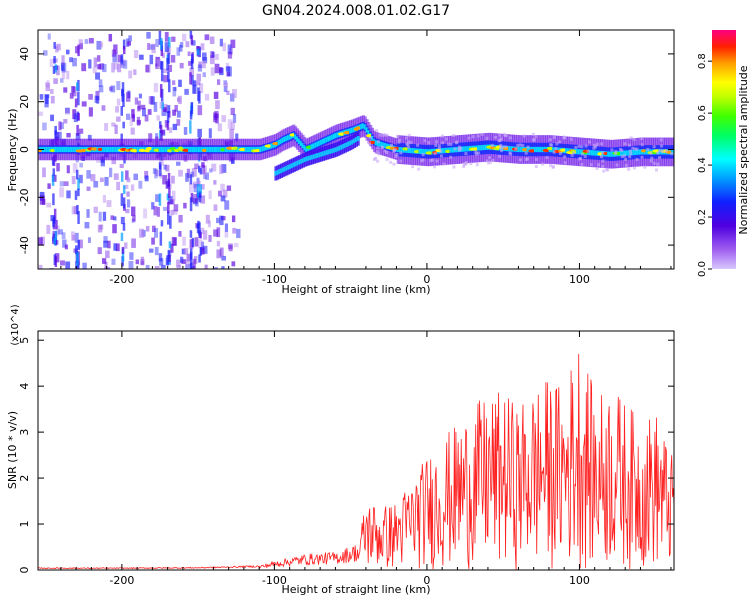 The image size is (750, 600). Describe the element at coordinates (274, 279) in the screenshot. I see `x-tick-label: -100` at that location.